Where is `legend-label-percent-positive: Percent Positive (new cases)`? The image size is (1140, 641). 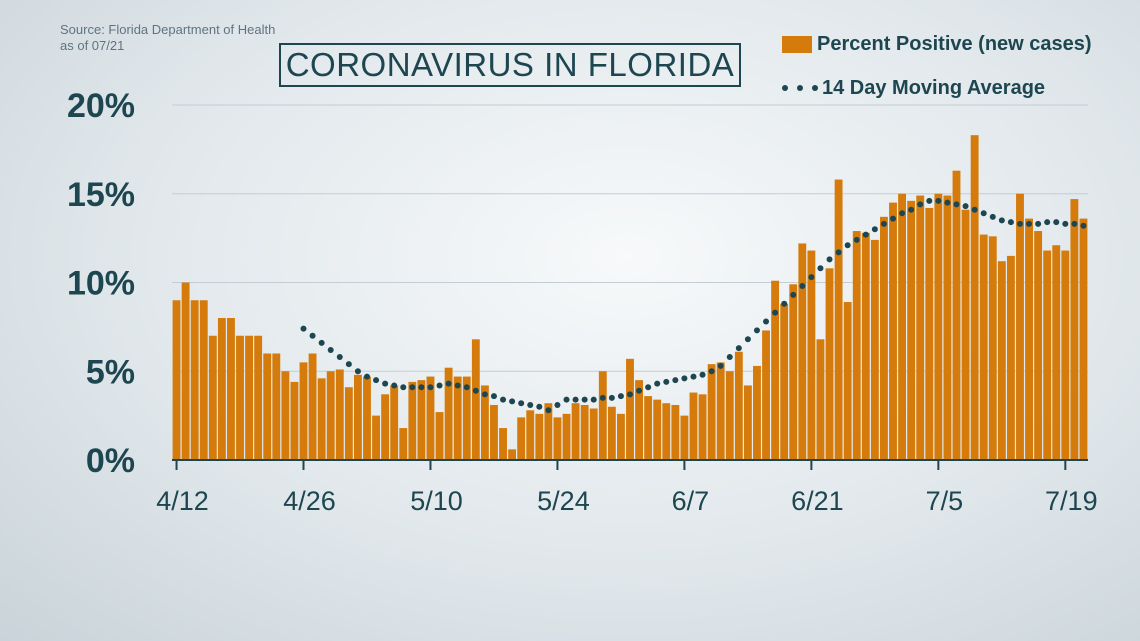
legend-label-percent-positive: Percent Positive (new cases) is located at coordinates (954, 43).